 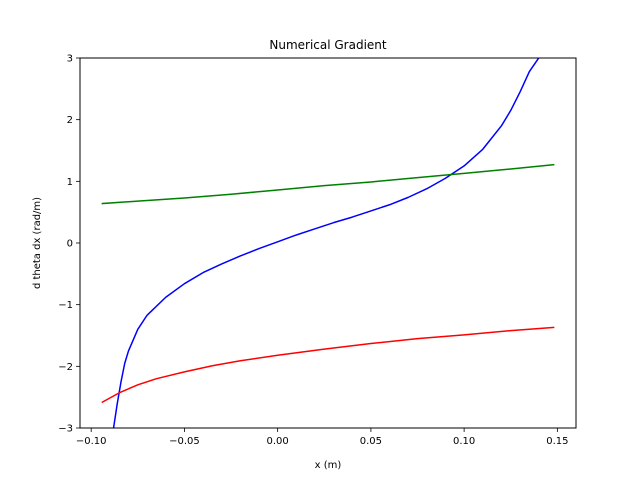 I want to click on y-tick-label: 0, so click(x=70, y=244).